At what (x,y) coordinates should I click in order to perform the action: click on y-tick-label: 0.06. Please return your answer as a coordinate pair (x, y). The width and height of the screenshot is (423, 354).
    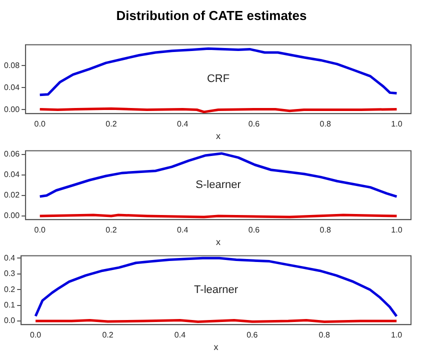
    Looking at the image, I should click on (12, 154).